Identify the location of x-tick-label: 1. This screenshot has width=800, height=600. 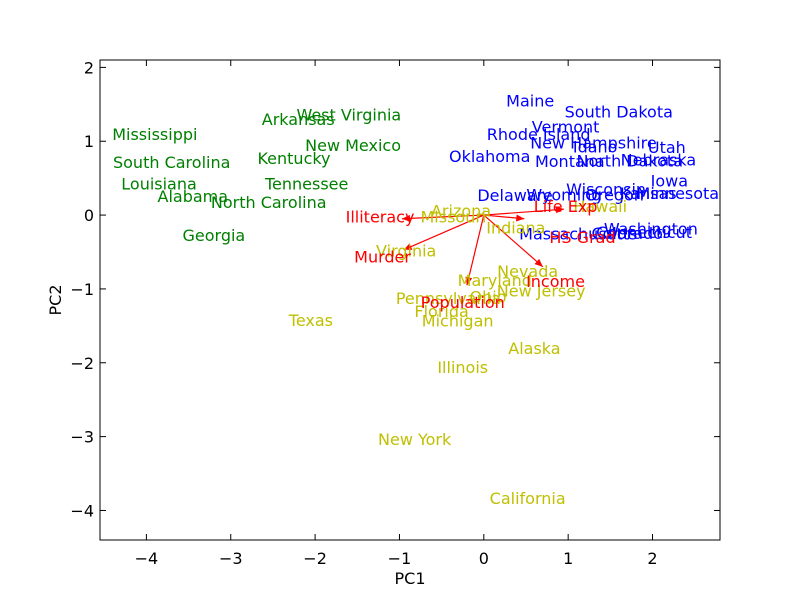
(568, 558).